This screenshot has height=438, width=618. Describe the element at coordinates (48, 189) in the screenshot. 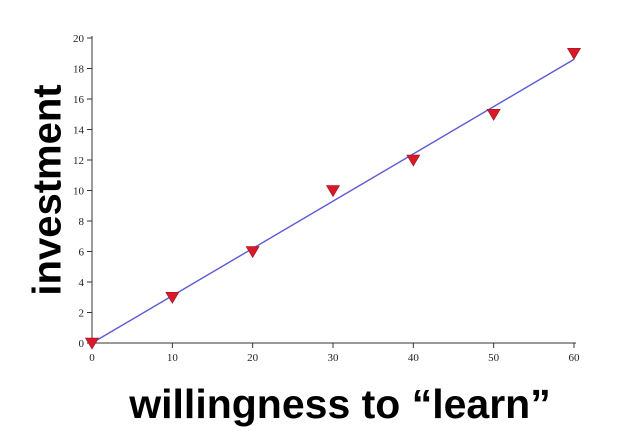

I see `y-axis-title: investment` at that location.